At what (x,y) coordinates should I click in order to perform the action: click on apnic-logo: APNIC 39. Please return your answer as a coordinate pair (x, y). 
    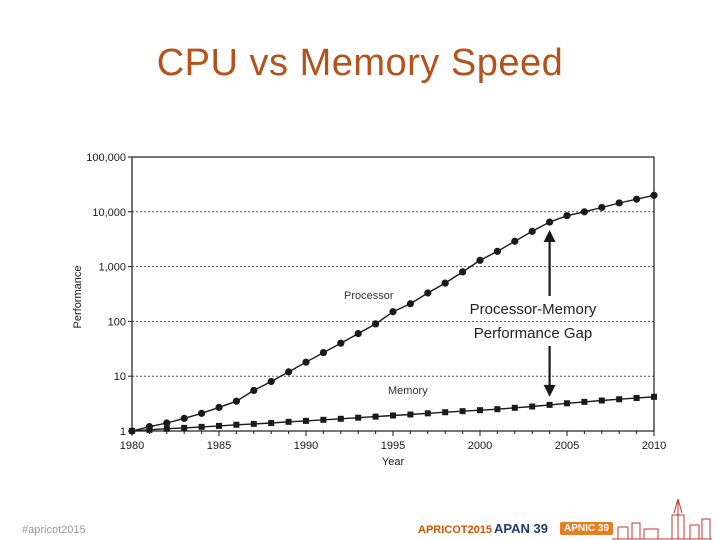
    Looking at the image, I should click on (587, 528).